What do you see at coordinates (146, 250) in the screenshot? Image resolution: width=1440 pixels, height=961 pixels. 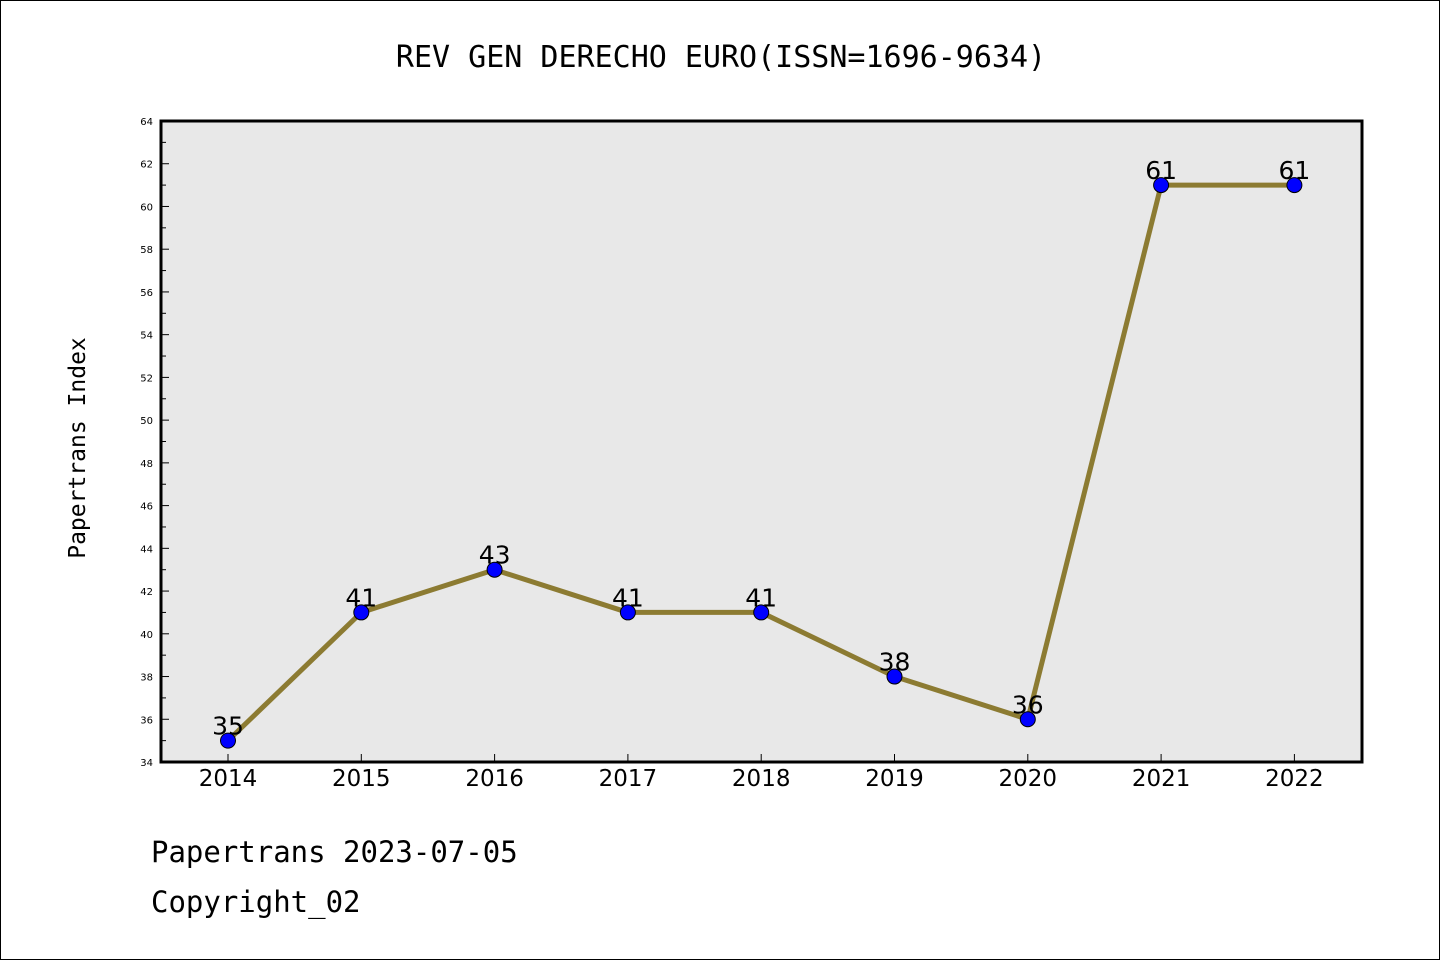 I see `y-tick-label: 58` at bounding box center [146, 250].